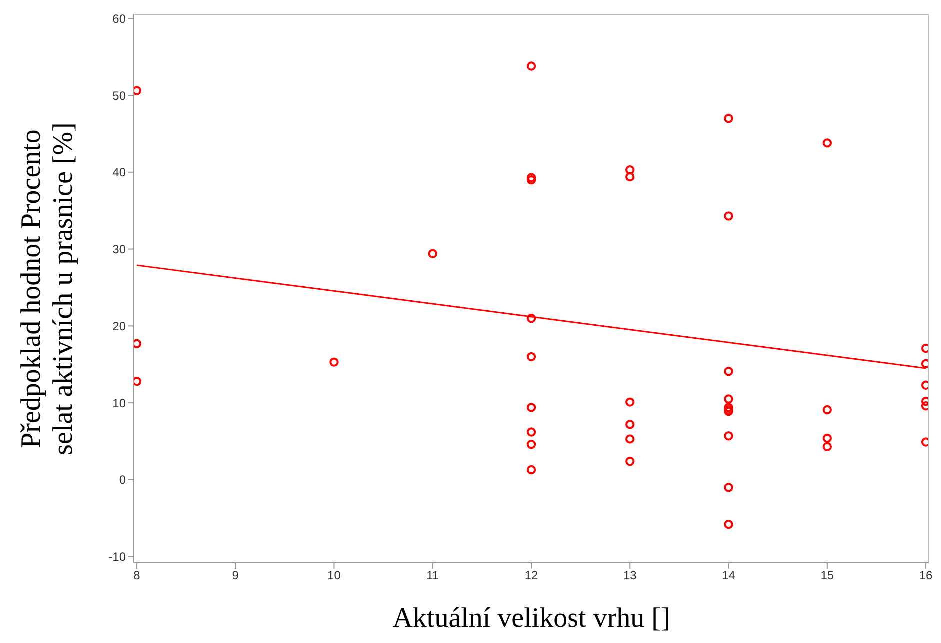 Image resolution: width=941 pixels, height=643 pixels. What do you see at coordinates (119, 173) in the screenshot?
I see `y-tick-label: 40` at bounding box center [119, 173].